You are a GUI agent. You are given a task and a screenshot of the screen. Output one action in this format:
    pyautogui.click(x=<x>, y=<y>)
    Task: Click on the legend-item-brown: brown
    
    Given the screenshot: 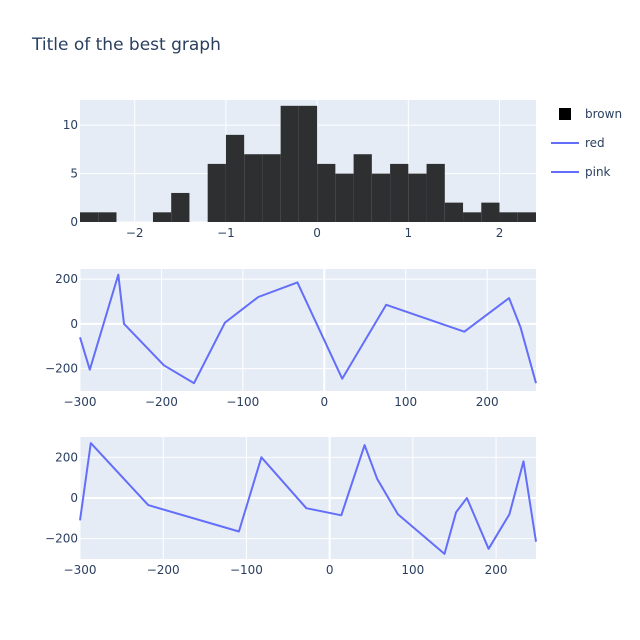 What is the action you would take?
    pyautogui.click(x=590, y=114)
    